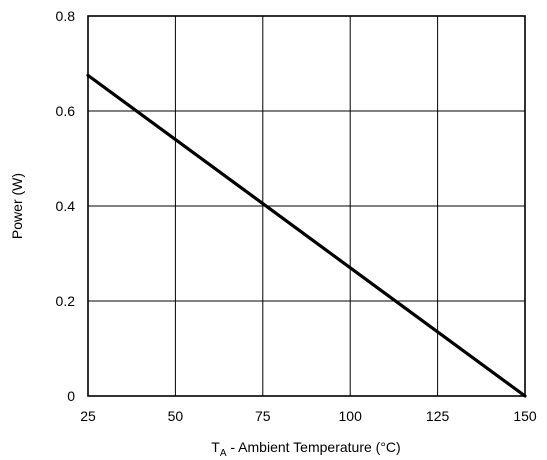  I want to click on x-axis-label-subscript: A, so click(223, 453).